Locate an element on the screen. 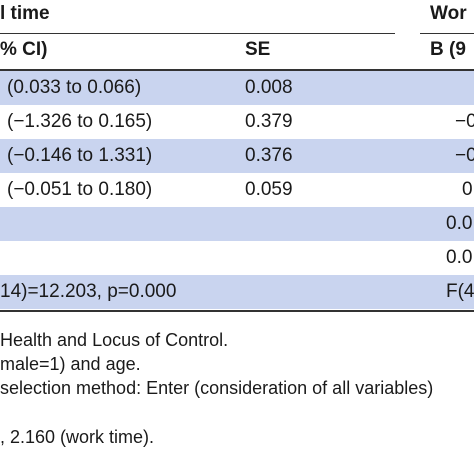 Image resolution: width=474 pixels, height=474 pixels. table-cell-se: 0.008 is located at coordinates (269, 87).